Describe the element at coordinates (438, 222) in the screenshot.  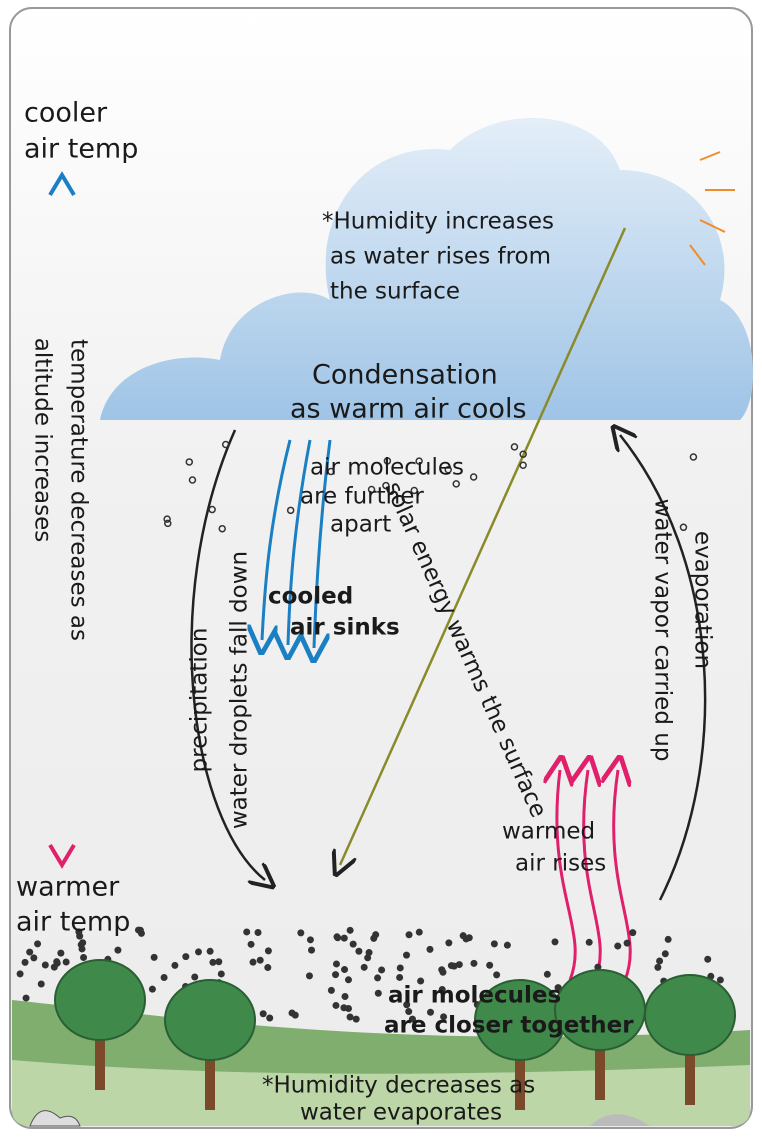
I see `label: *Humidity increases` at that location.